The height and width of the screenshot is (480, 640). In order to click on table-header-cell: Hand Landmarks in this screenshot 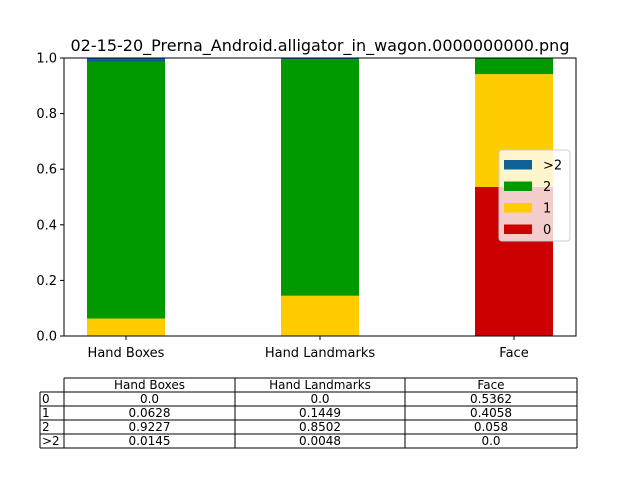, I will do `click(320, 385)`.